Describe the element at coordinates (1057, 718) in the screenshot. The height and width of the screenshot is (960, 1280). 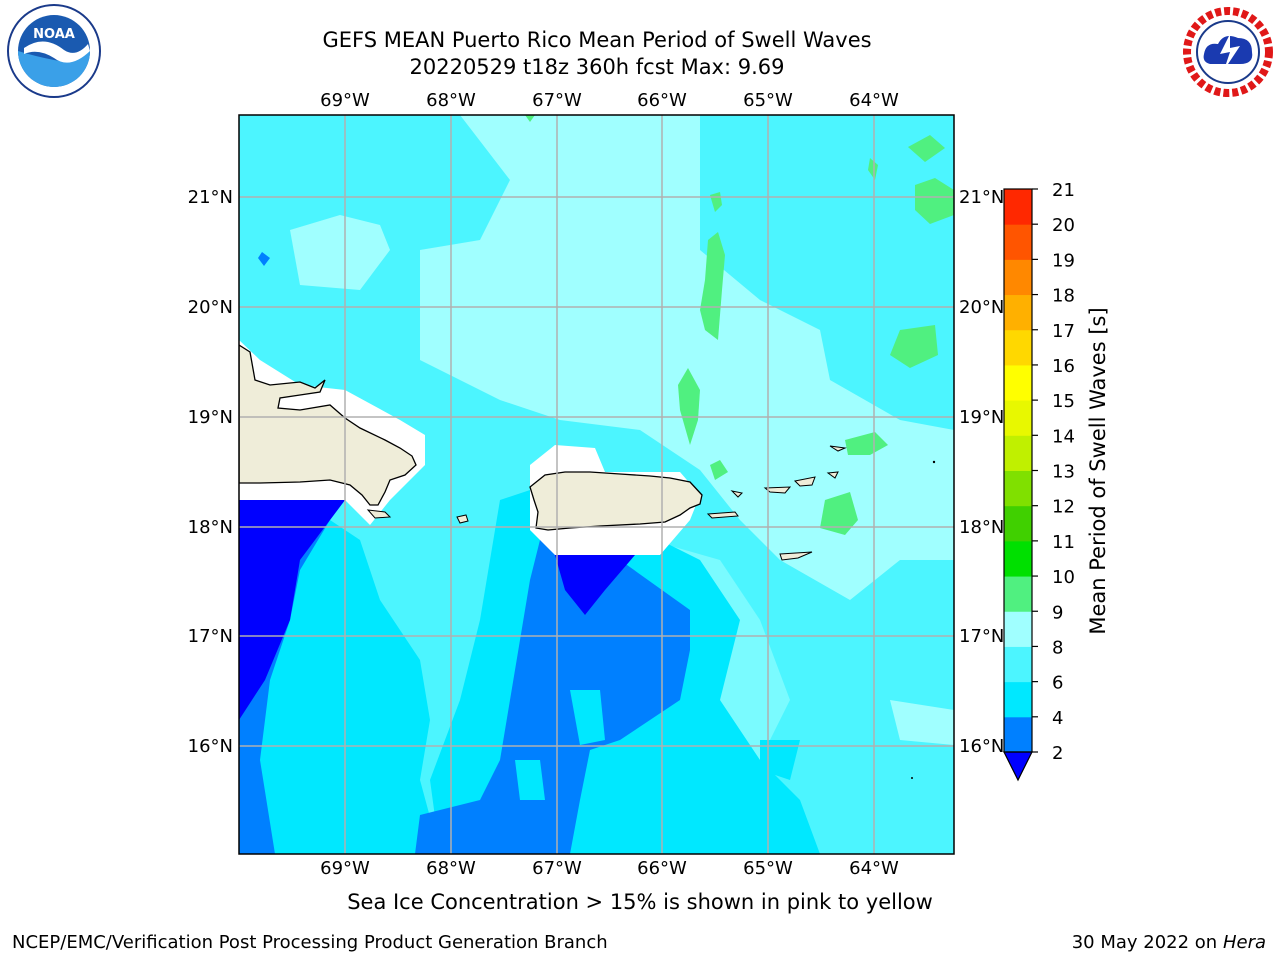
I see `colorbar-tick-label: 4` at that location.